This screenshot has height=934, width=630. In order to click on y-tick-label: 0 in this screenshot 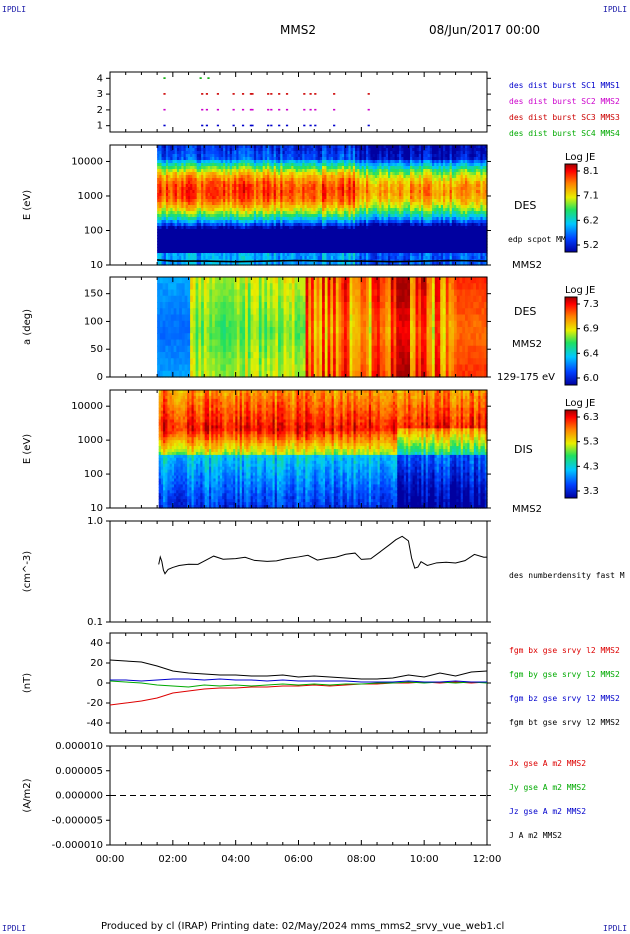, I will do `click(100, 377)`.